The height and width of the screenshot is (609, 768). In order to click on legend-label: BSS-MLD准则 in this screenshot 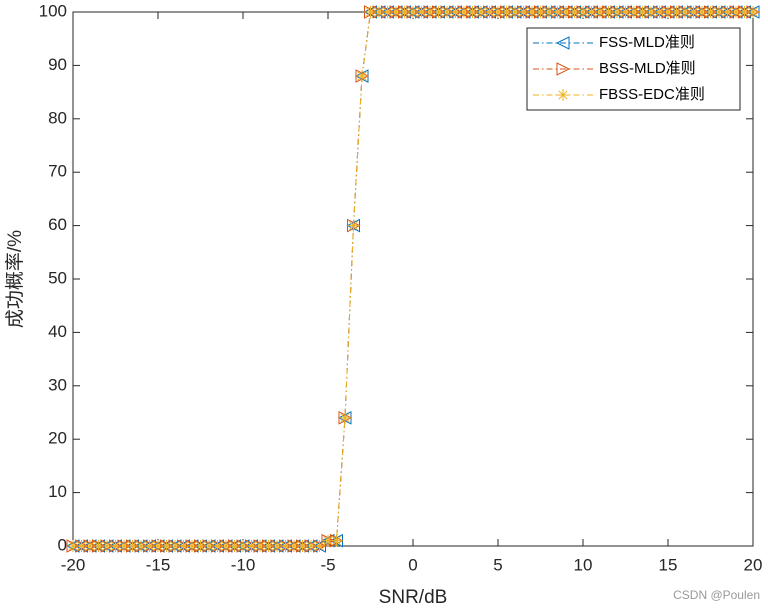, I will do `click(647, 68)`.